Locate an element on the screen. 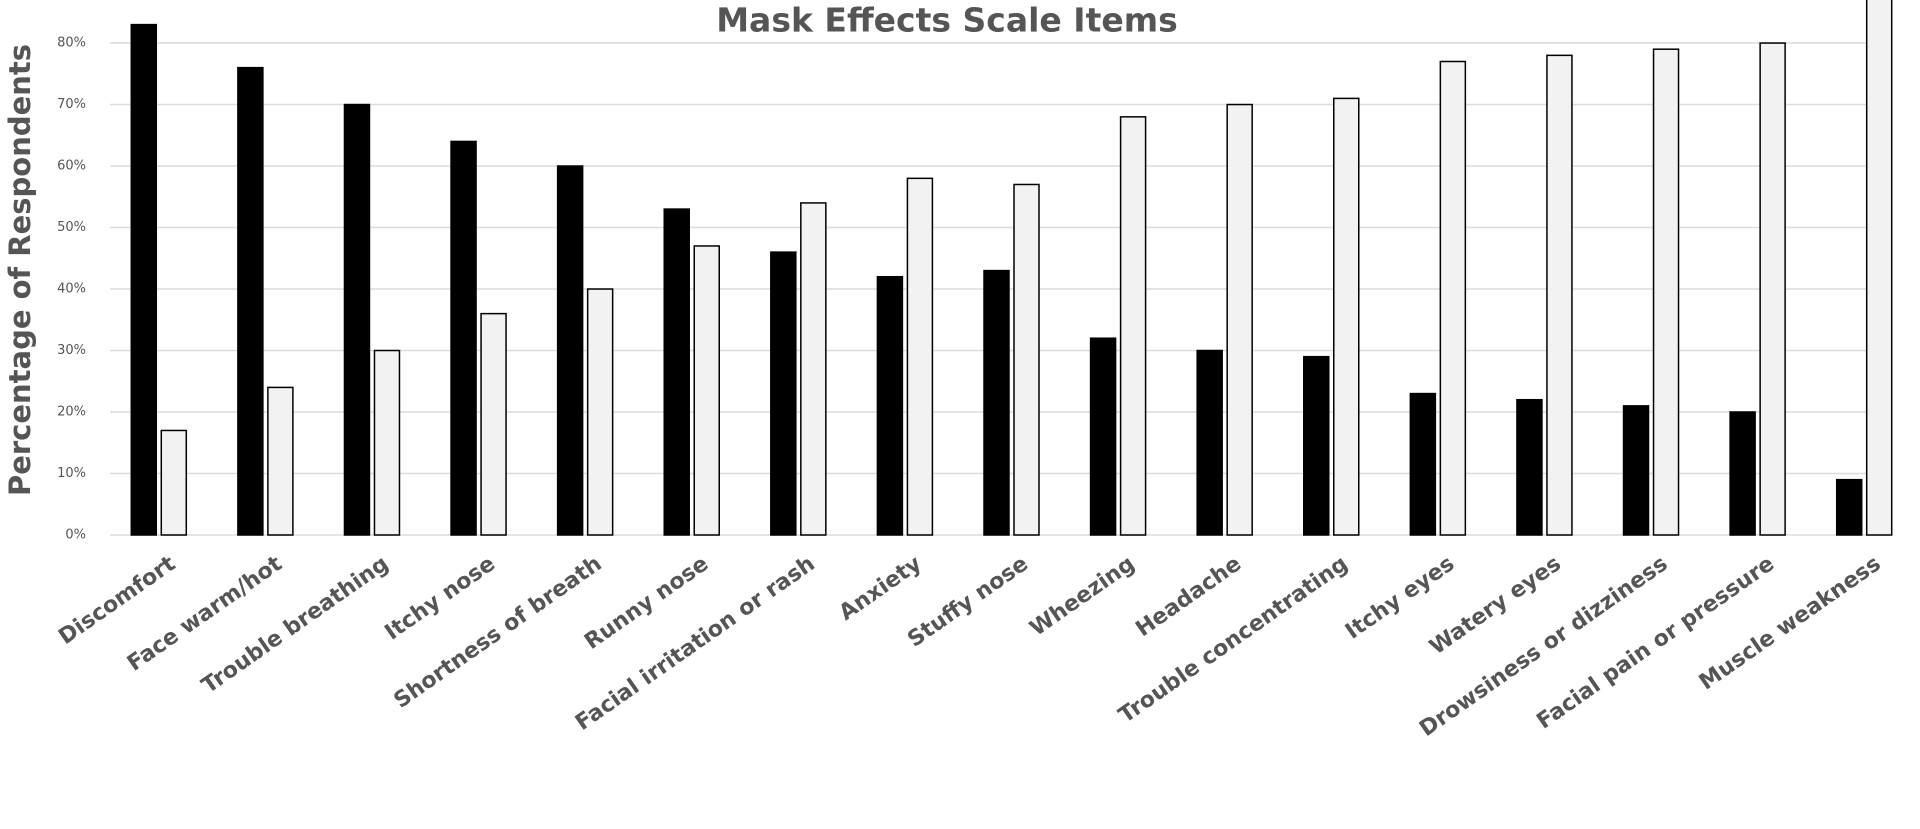  x-tick-label: Stuffy nose is located at coordinates (968, 601).